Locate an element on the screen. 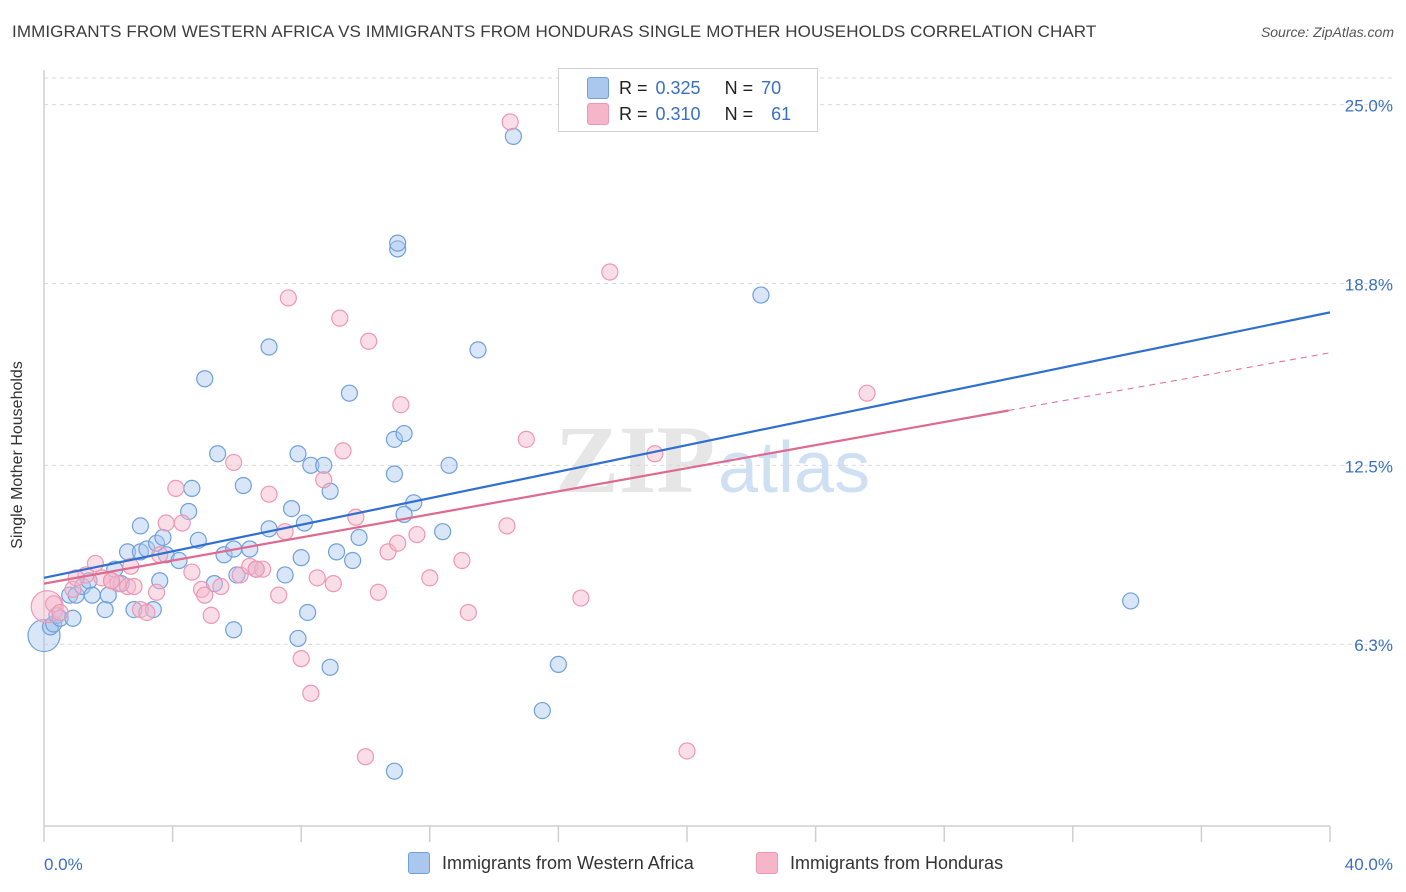 The width and height of the screenshot is (1406, 892). legend-swatch-honduras is located at coordinates (767, 863).